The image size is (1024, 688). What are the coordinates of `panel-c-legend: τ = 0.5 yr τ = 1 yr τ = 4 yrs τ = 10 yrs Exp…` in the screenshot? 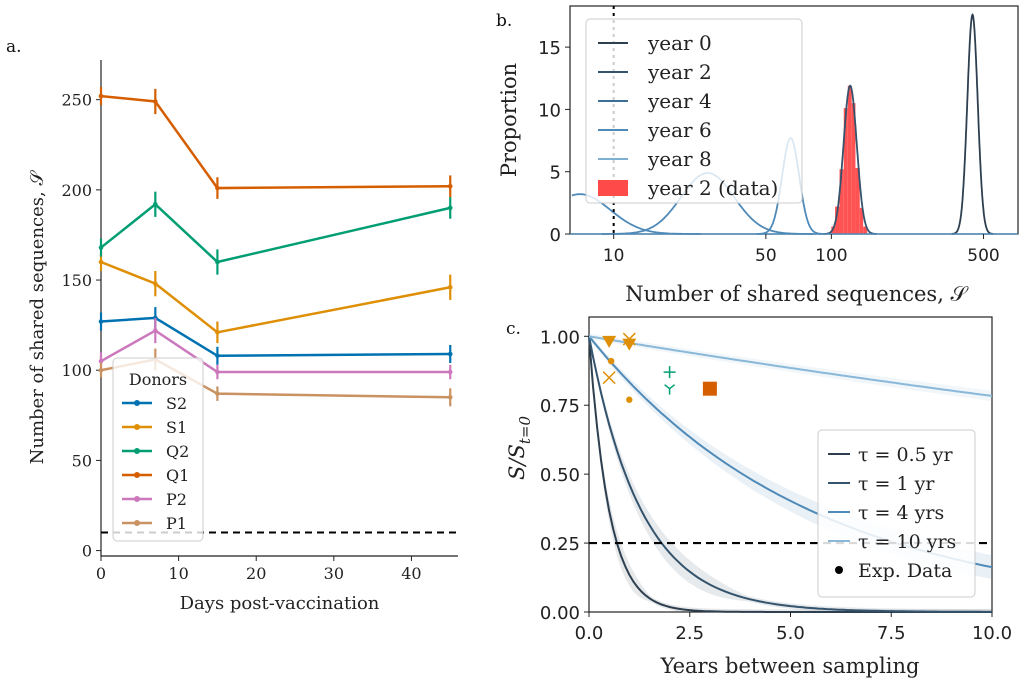 It's located at (896, 513).